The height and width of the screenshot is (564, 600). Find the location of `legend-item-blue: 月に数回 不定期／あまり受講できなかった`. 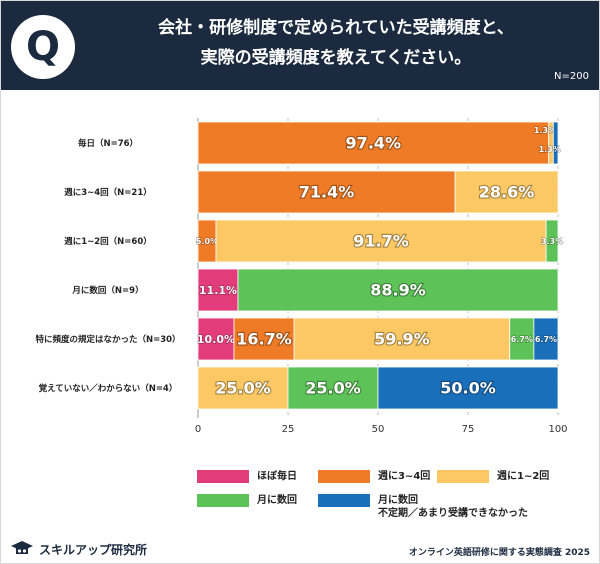

legend-item-blue: 月に数回 不定期／あまり受講できなかった is located at coordinates (423, 507).